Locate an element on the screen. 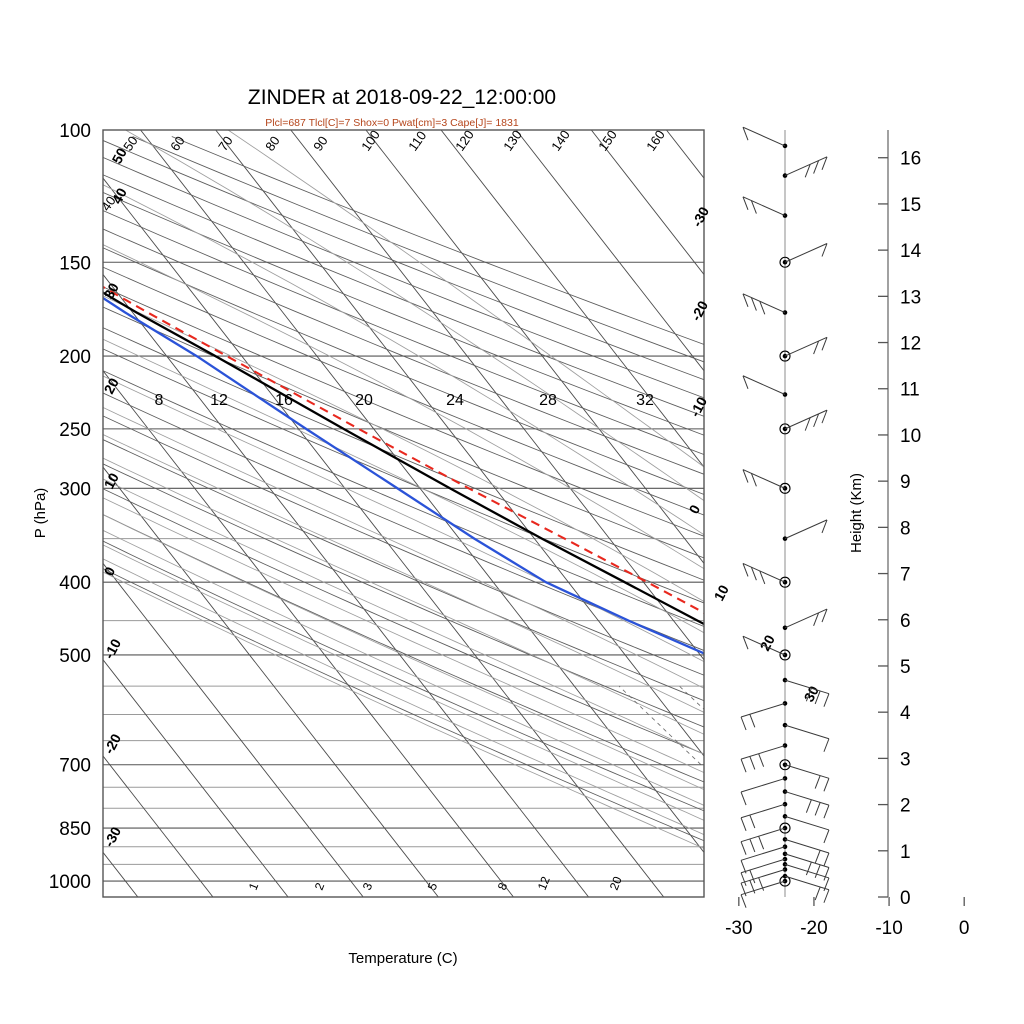 The width and height of the screenshot is (1024, 1024). mixing-ratio-label-12: 12 is located at coordinates (544, 883).